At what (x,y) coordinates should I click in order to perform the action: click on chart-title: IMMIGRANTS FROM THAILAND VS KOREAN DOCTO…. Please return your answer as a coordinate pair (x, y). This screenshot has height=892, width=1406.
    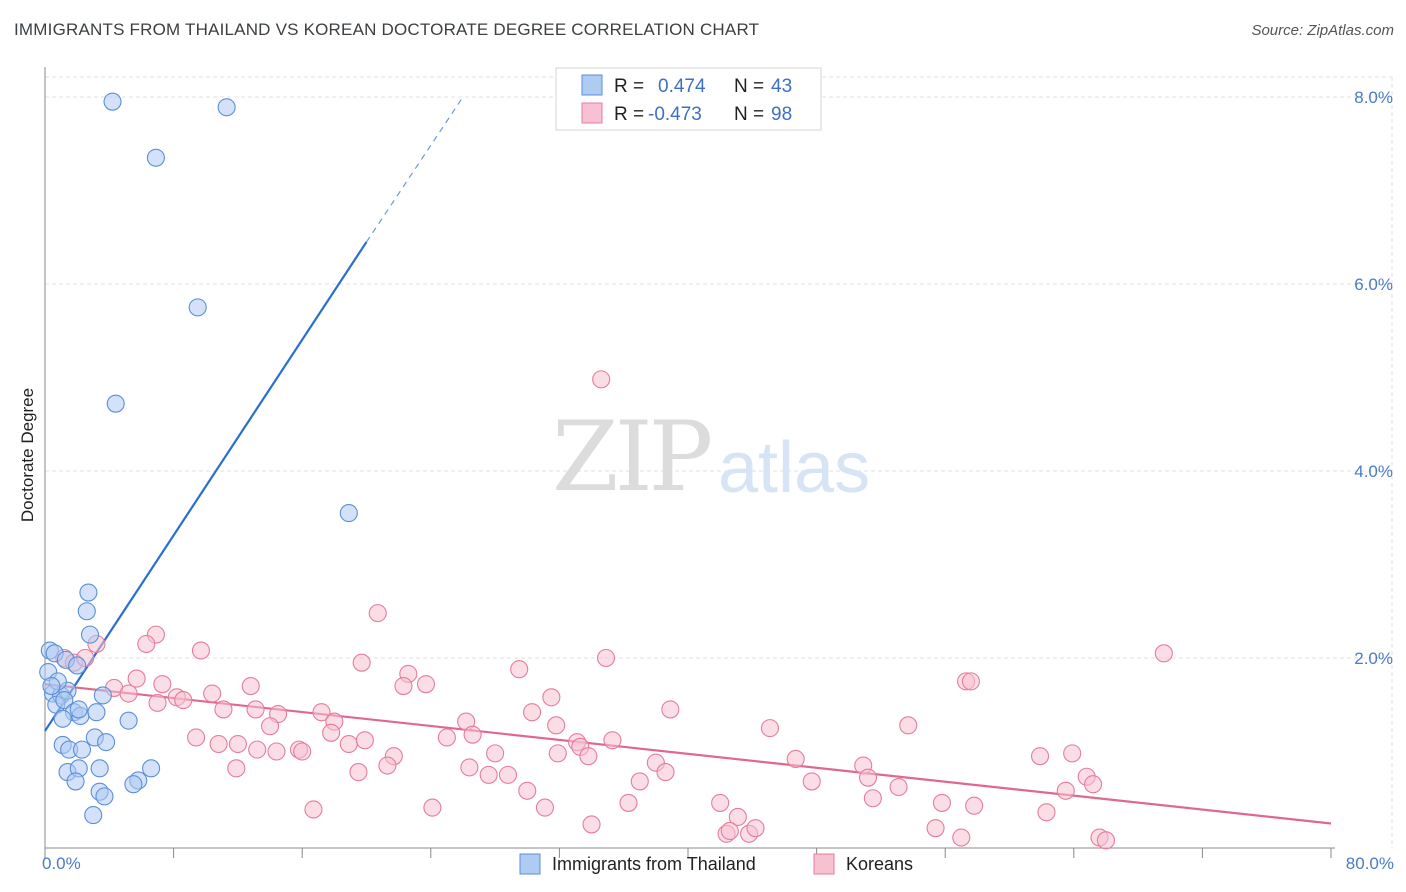
    Looking at the image, I should click on (387, 29).